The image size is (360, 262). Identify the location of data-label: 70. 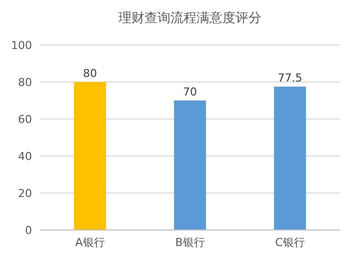
(190, 92).